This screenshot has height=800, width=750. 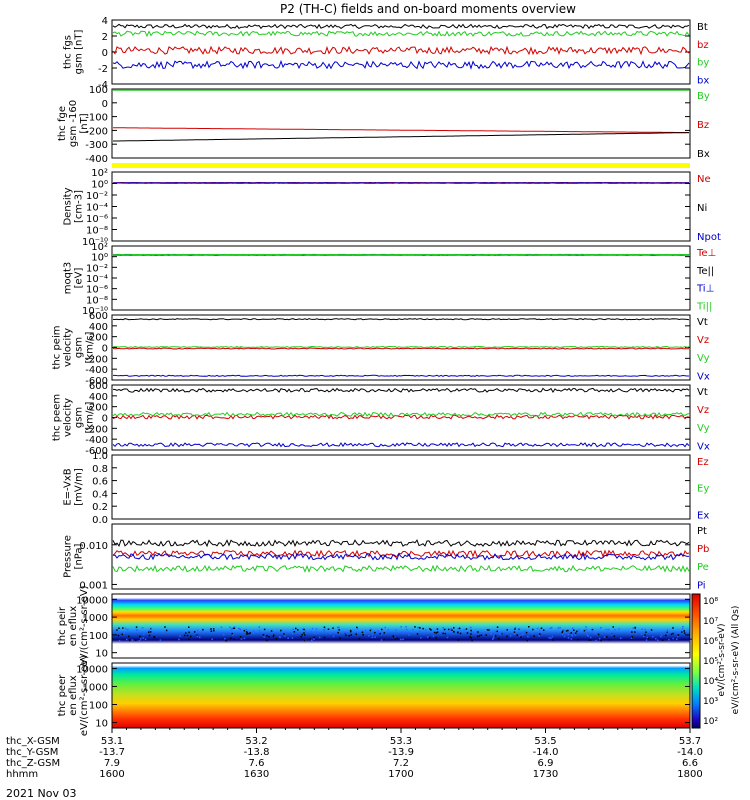 I want to click on legend-By: By, so click(x=703, y=96).